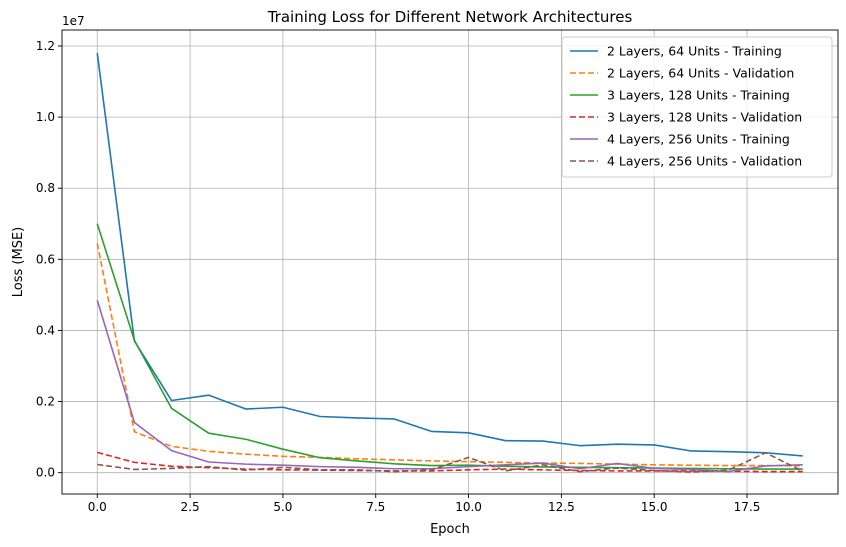 Image resolution: width=846 pixels, height=547 pixels. Describe the element at coordinates (45, 188) in the screenshot. I see `y-tick-label: 0.8` at that location.